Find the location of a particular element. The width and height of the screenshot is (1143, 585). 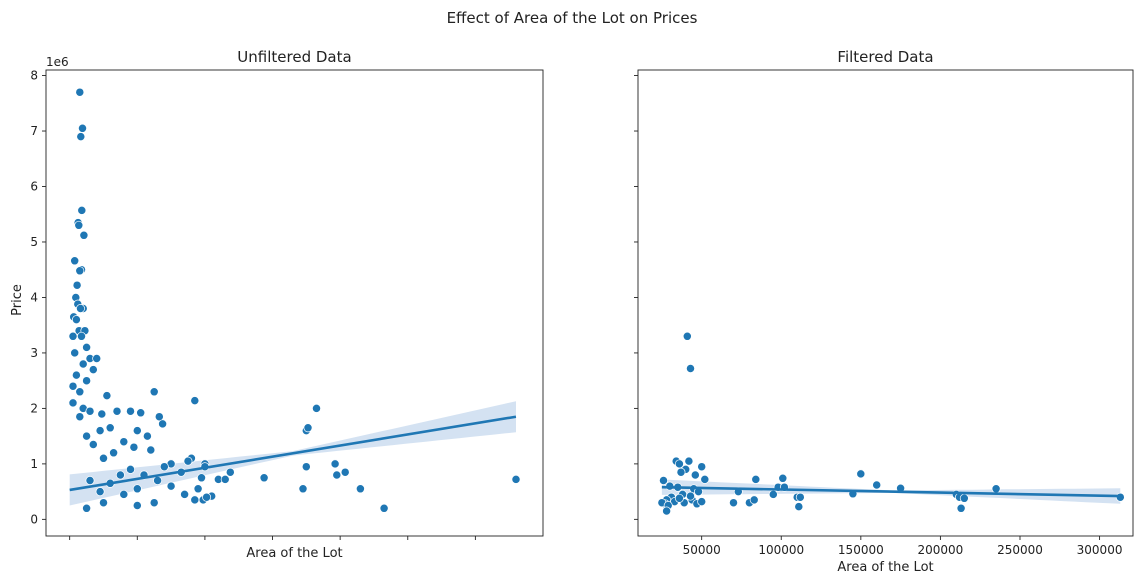

panel-unfiltered-title: Unfiltered Data is located at coordinates (294, 57).